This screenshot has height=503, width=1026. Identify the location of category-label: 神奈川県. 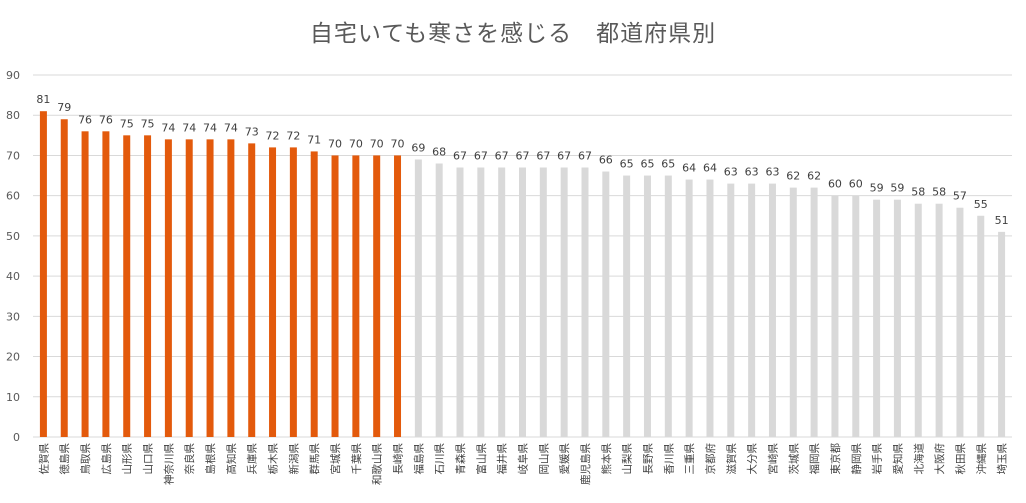
(168, 464).